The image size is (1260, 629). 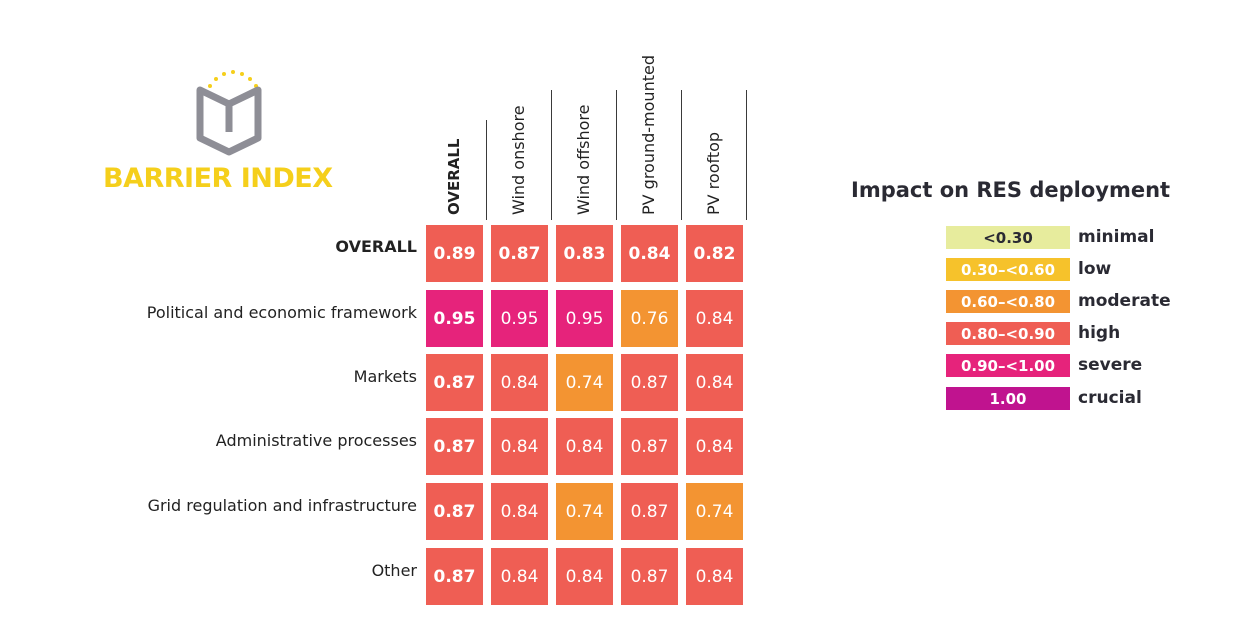 I want to click on column-header-label: PV rooftop, so click(x=713, y=173).